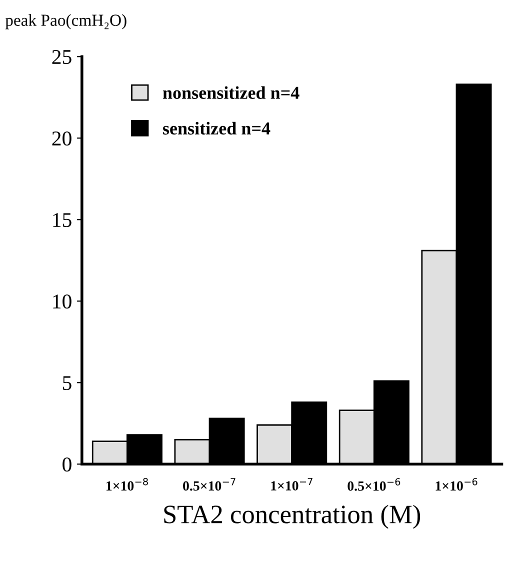 This screenshot has height=566, width=512. Describe the element at coordinates (67, 464) in the screenshot. I see `y-tick-label: 0` at that location.